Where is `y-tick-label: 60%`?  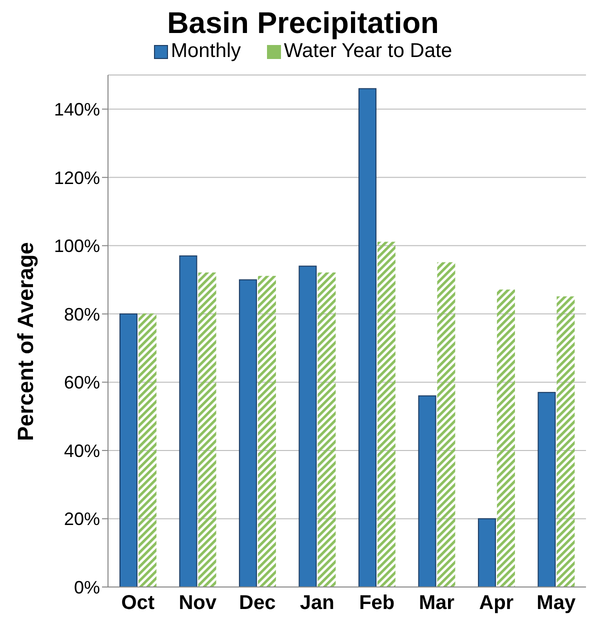 y-tick-label: 60% is located at coordinates (82, 382).